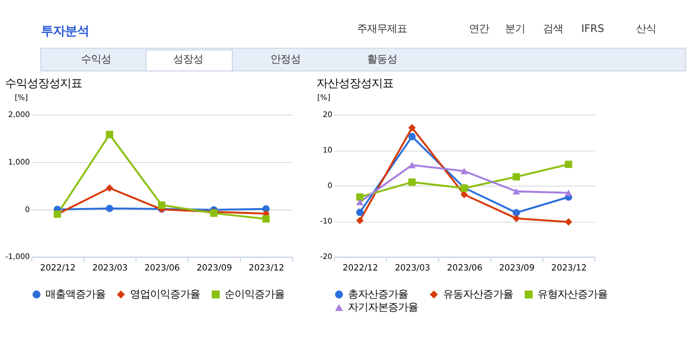  I want to click on legend-label: 총자산증가율, so click(378, 294).